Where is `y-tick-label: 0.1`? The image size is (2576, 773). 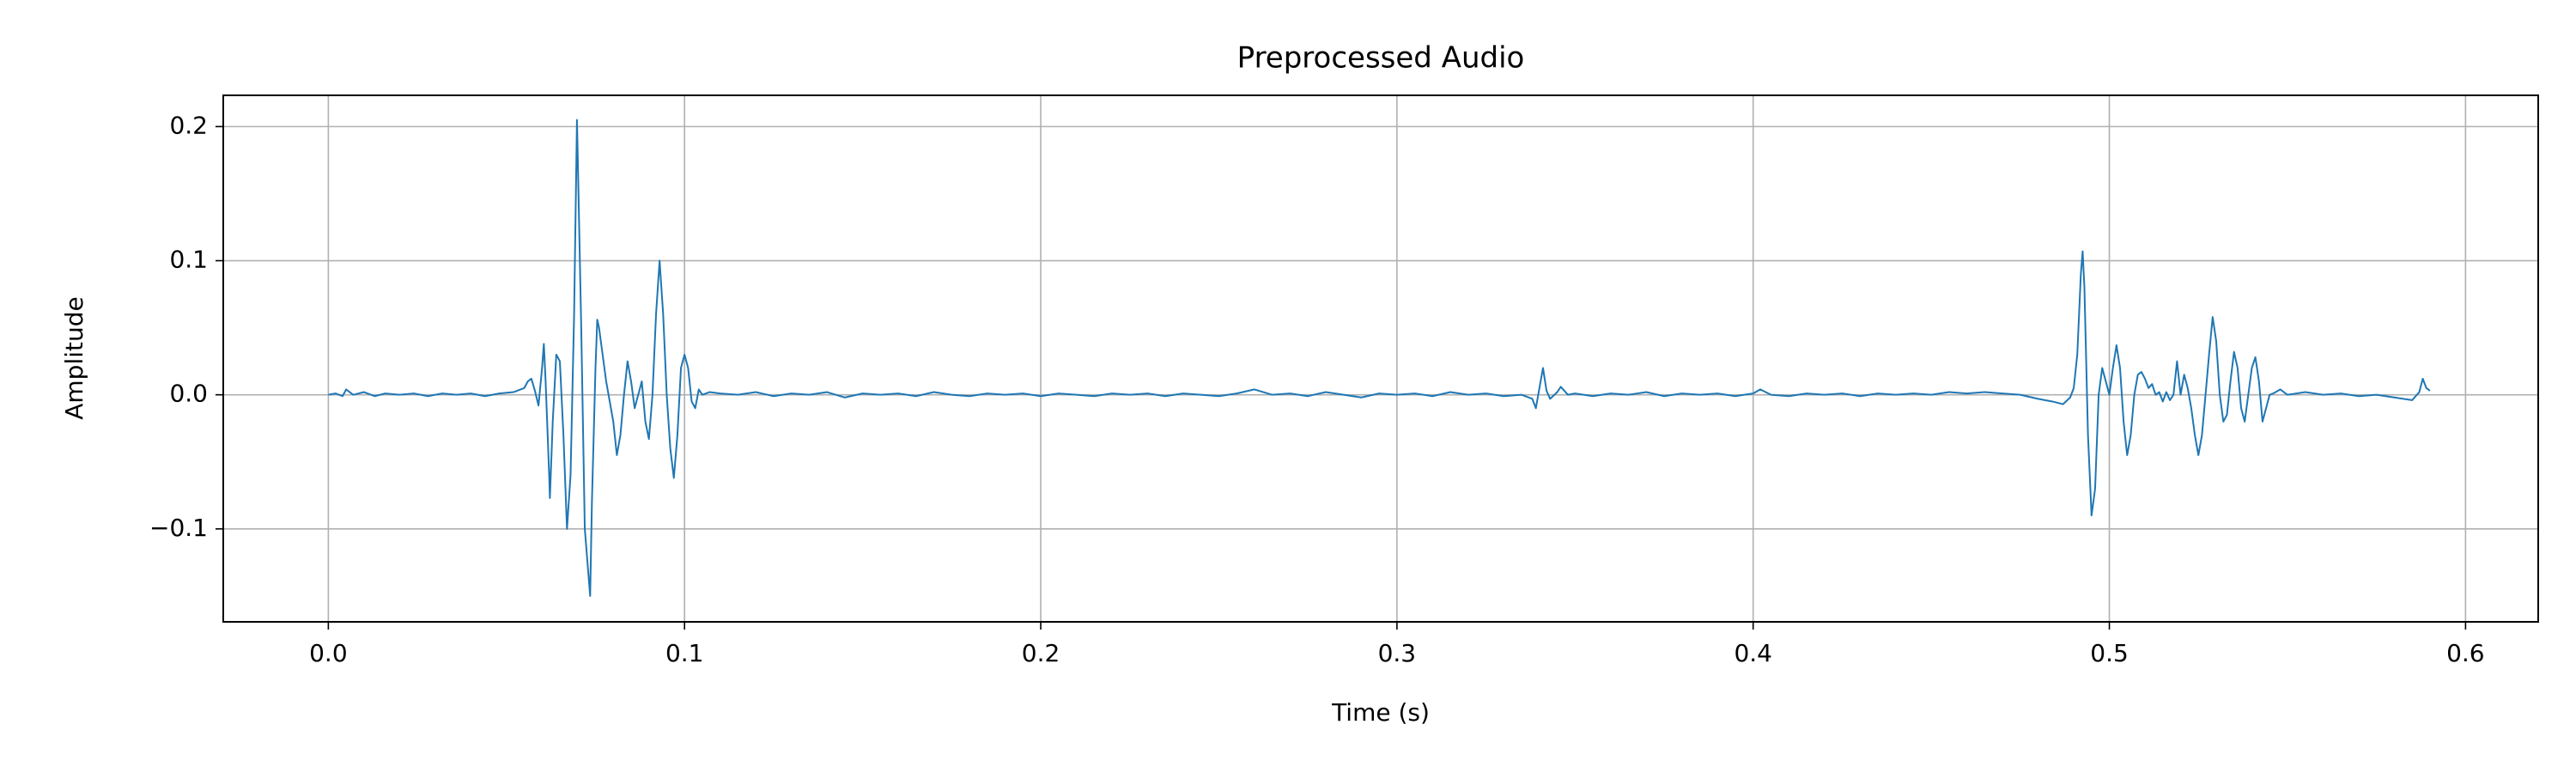
y-tick-label: 0.1 is located at coordinates (188, 260).